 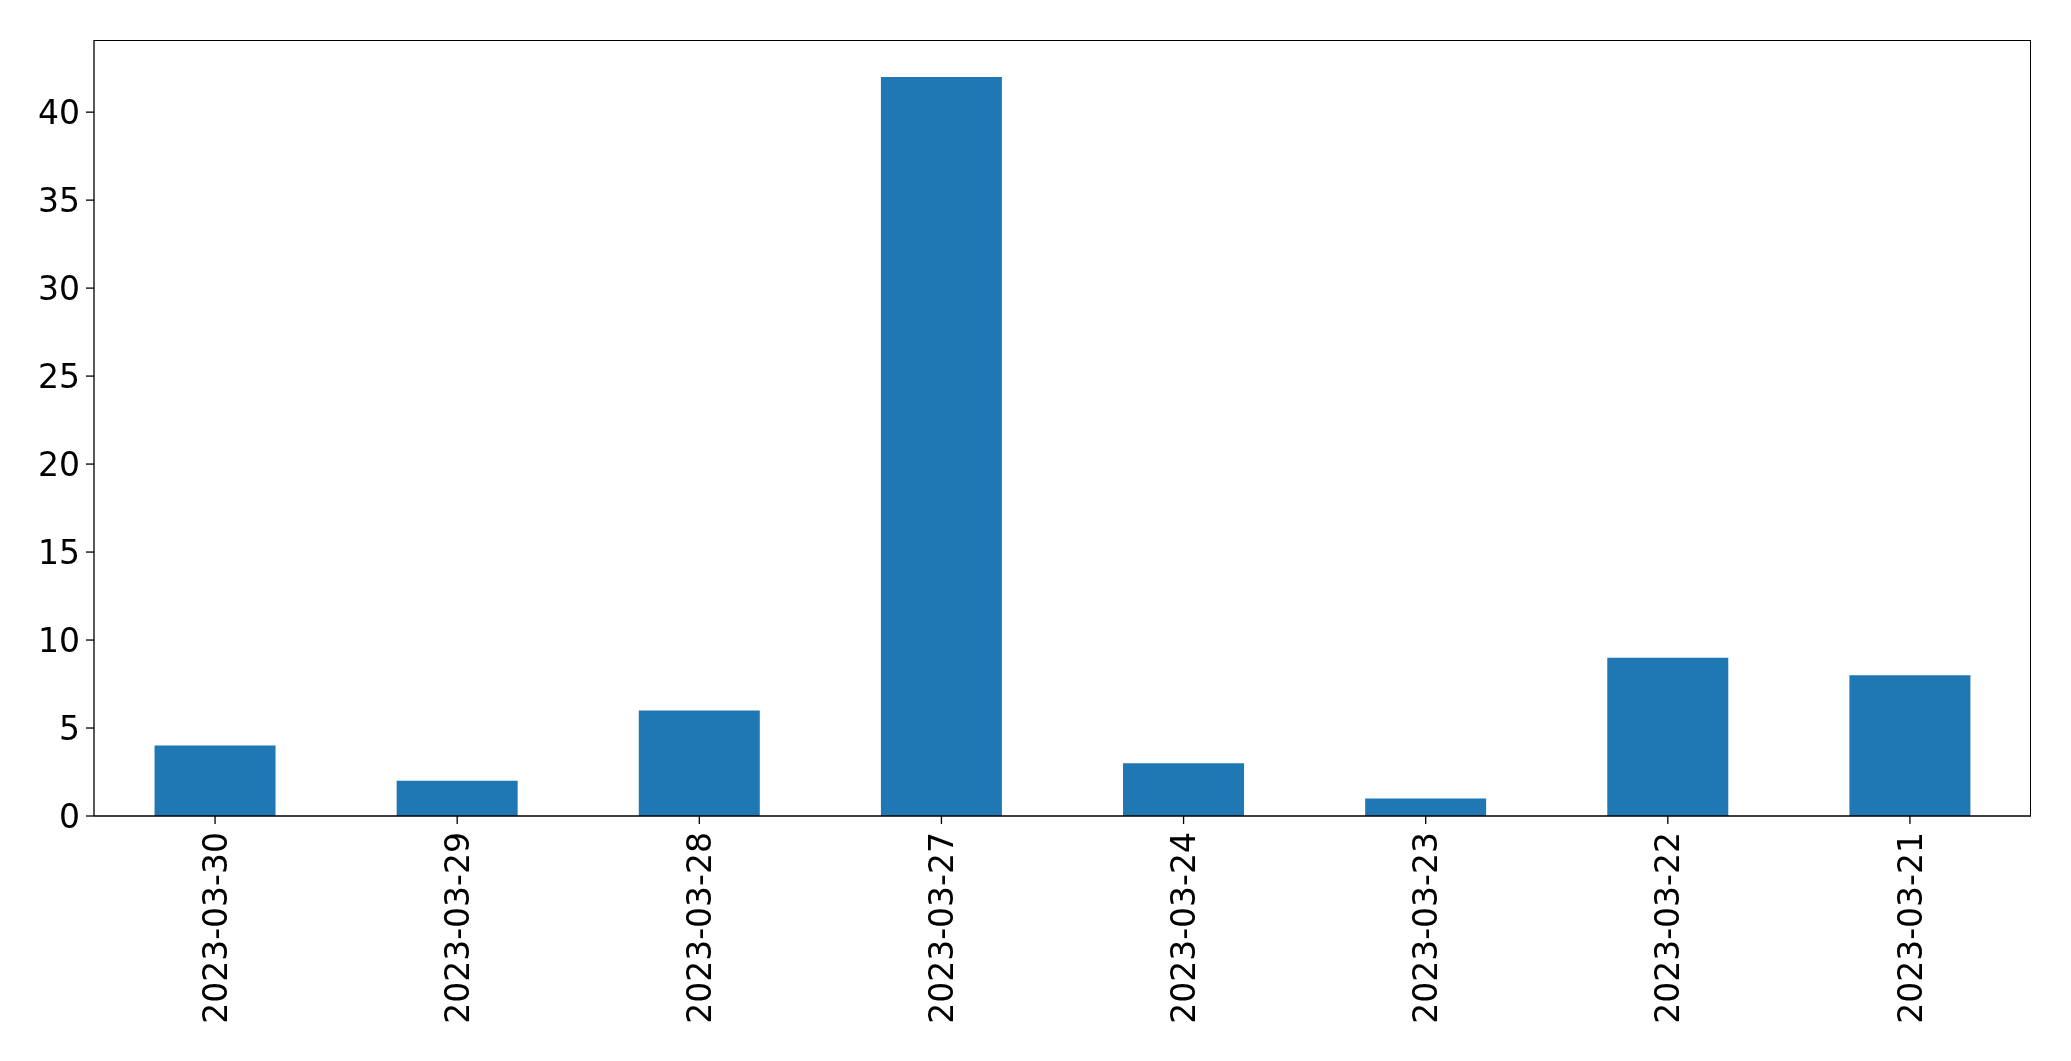 What do you see at coordinates (59, 112) in the screenshot?
I see `y-tick-label: 40` at bounding box center [59, 112].